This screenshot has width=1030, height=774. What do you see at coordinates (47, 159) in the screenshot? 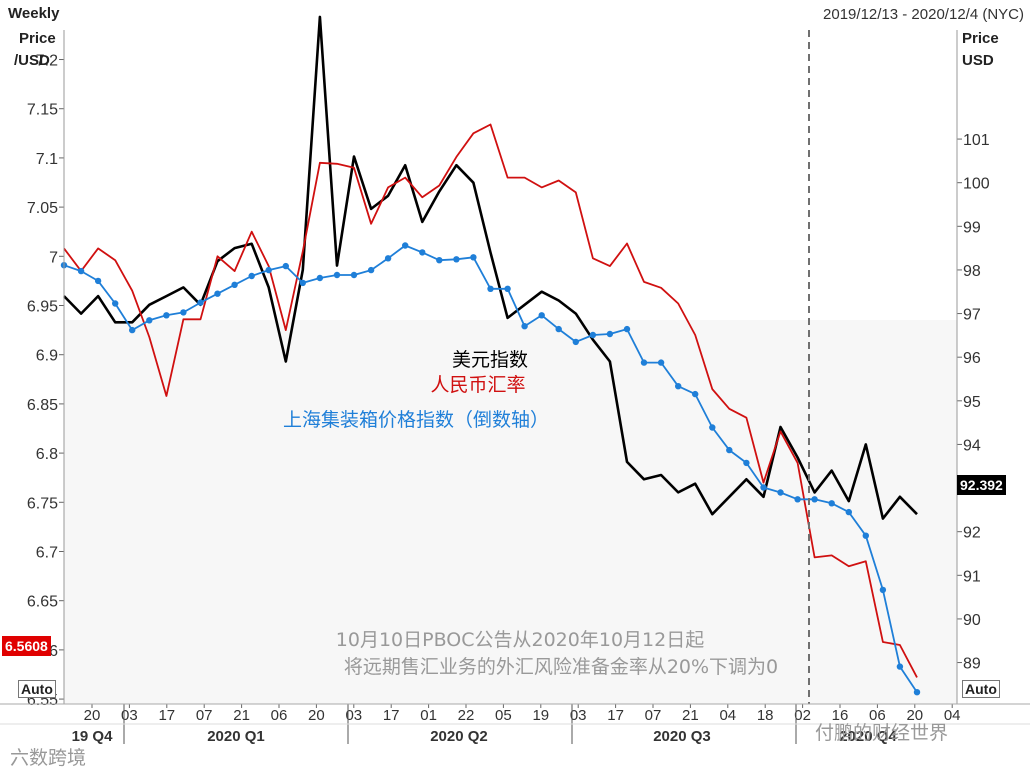
I see `left-axis-tick-label: 7.1` at bounding box center [47, 159].